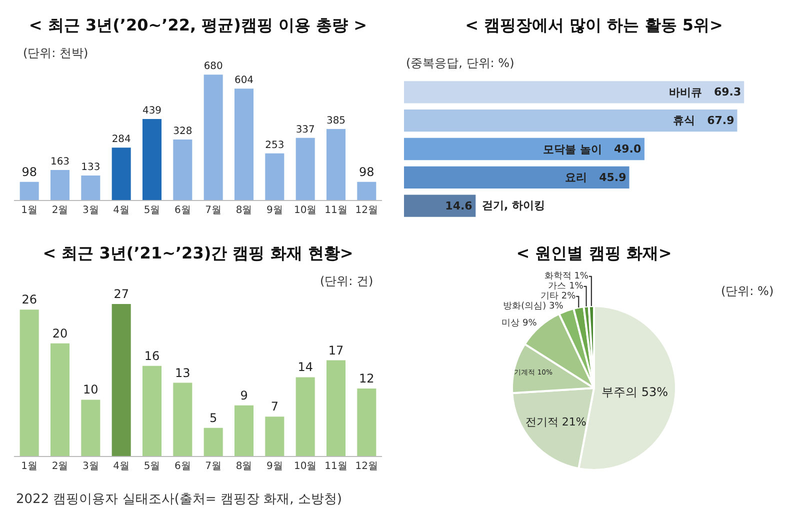 The height and width of the screenshot is (528, 792). Describe the element at coordinates (152, 111) in the screenshot. I see `data-label: 439` at that location.